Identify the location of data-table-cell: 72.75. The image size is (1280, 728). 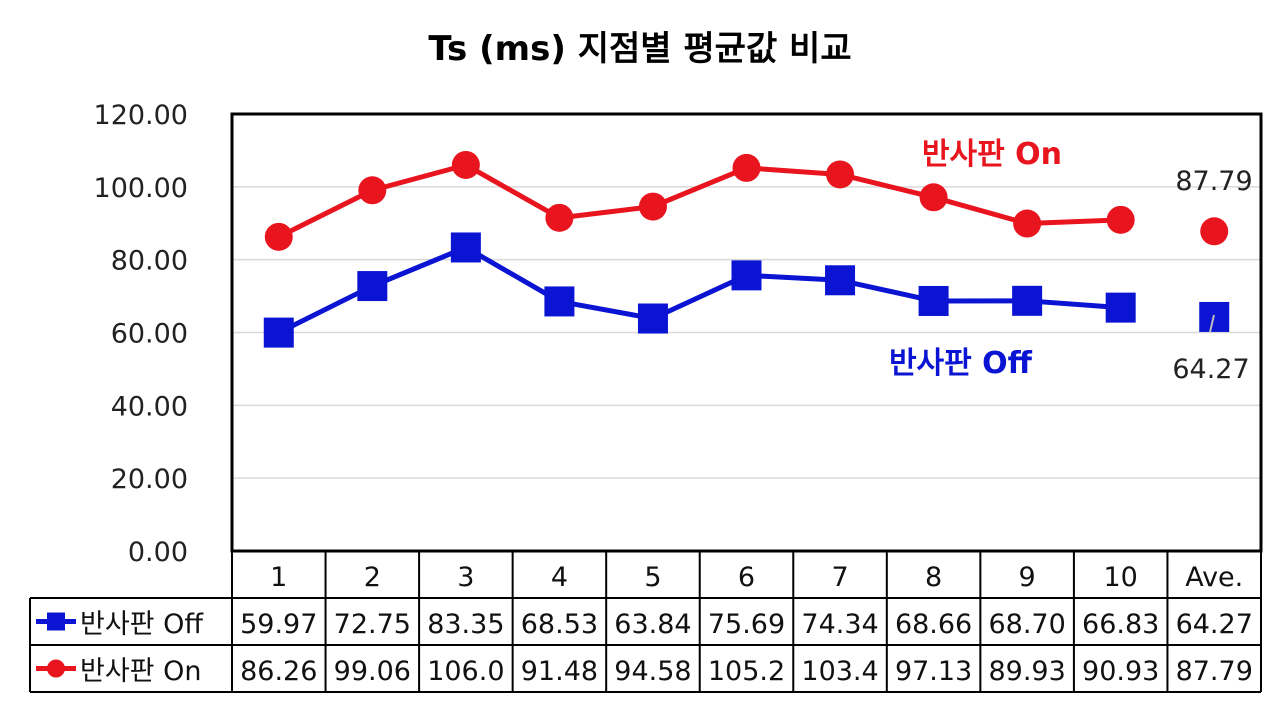
(372, 624).